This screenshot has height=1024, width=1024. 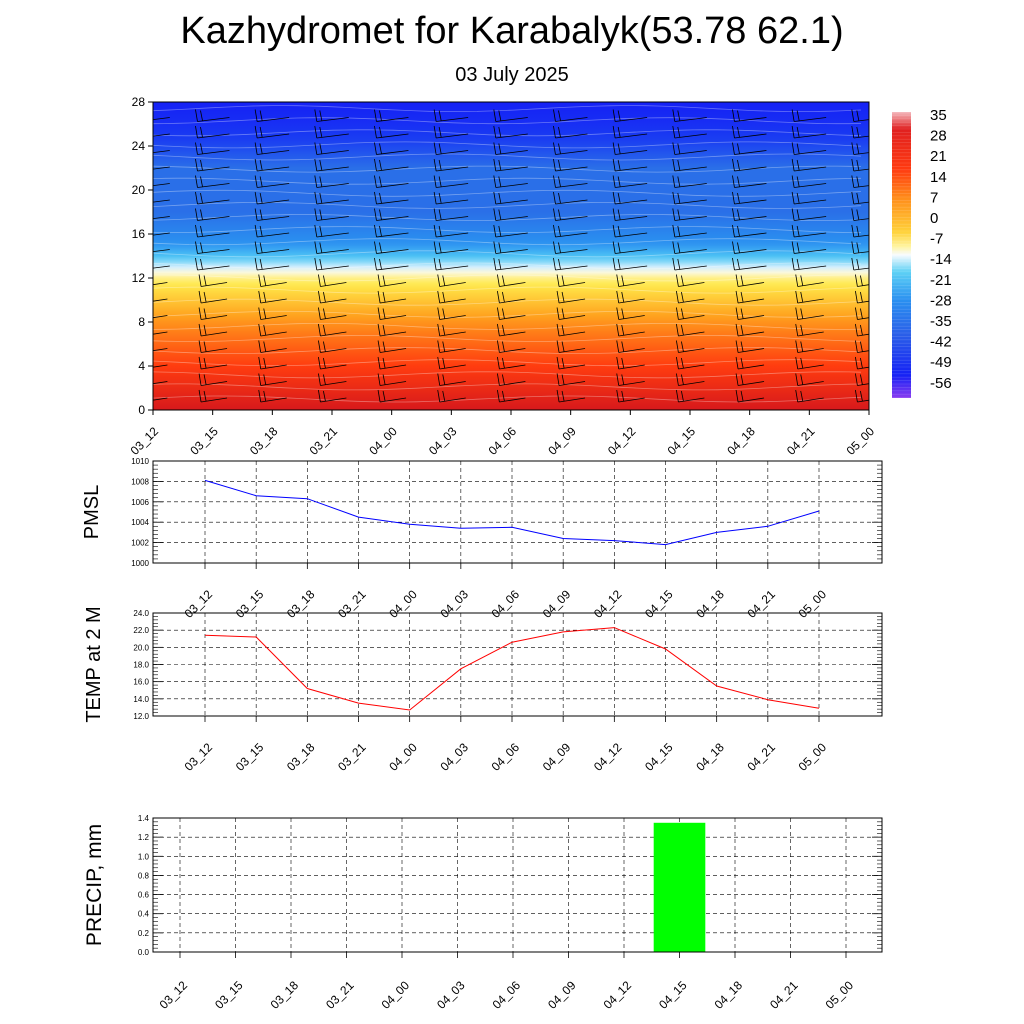 I want to click on x-tick-label: 05_00, so click(x=840, y=995).